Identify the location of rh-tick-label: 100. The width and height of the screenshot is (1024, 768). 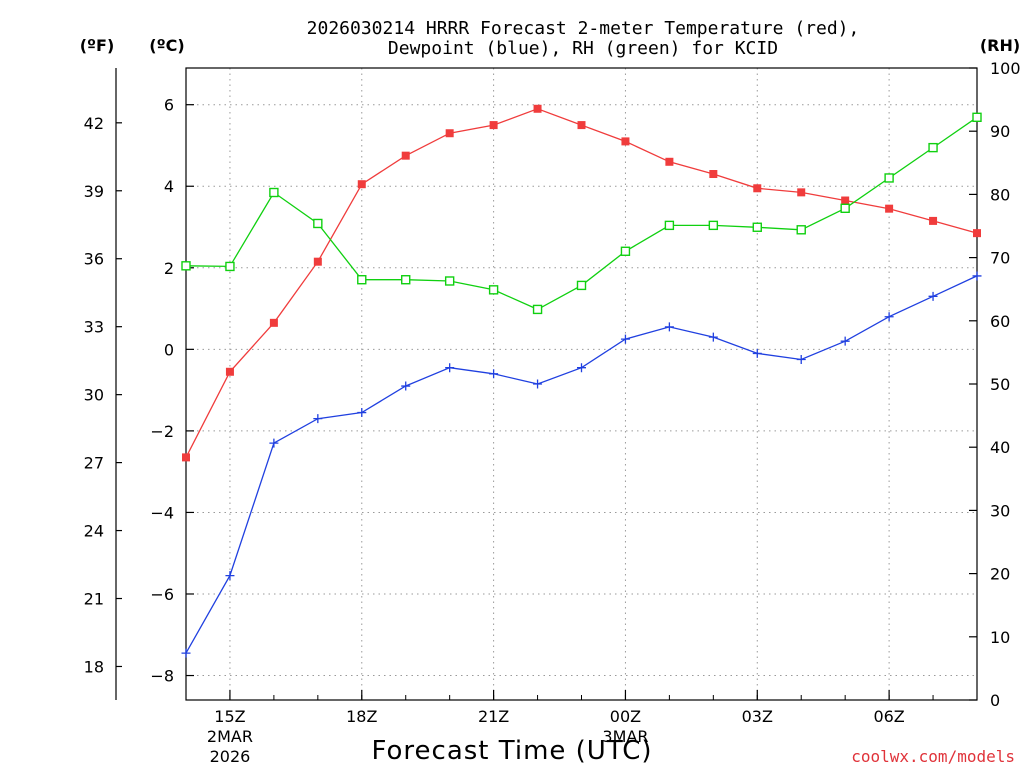
(1005, 68).